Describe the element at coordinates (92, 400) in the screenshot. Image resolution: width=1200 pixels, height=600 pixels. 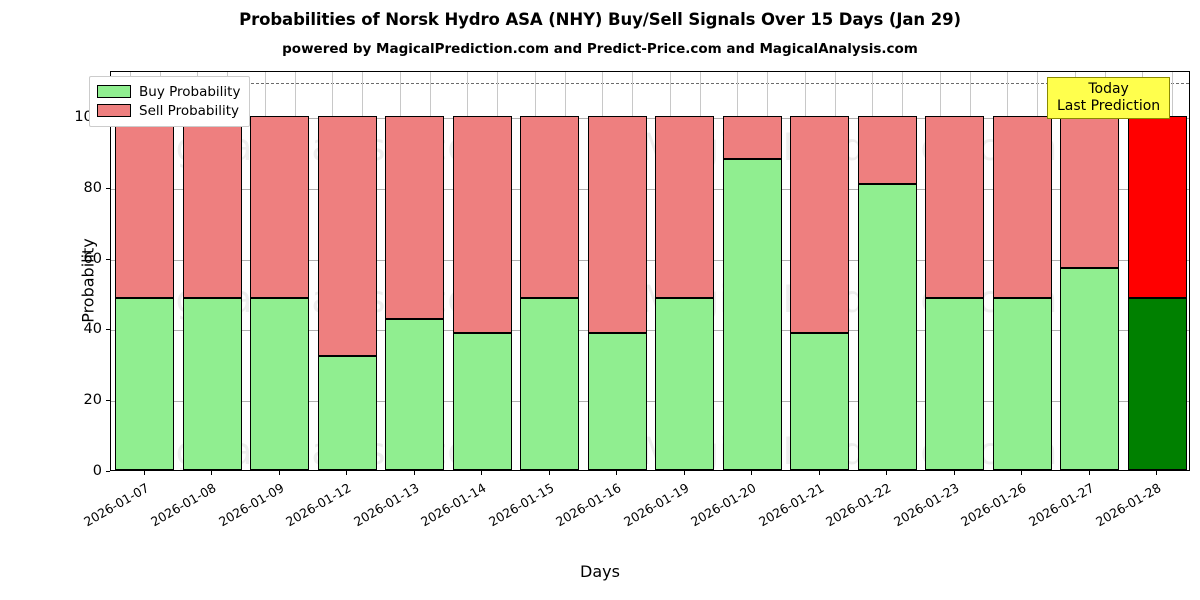
I see `y-tick-label: 20` at that location.